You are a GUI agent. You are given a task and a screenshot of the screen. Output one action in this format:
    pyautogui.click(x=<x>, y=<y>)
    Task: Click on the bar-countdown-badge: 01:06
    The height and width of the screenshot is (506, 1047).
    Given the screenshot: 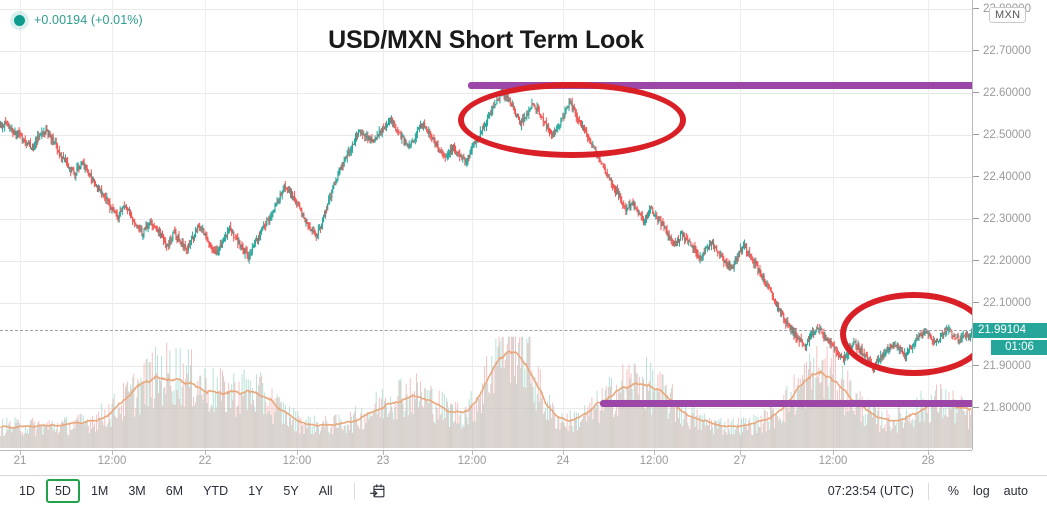 What is the action you would take?
    pyautogui.click(x=1019, y=347)
    